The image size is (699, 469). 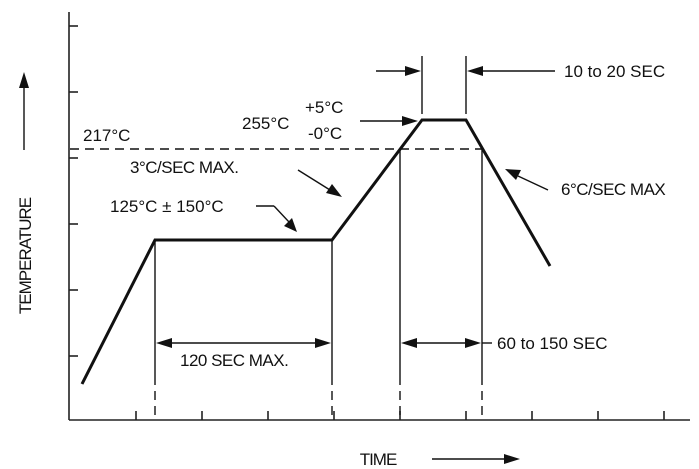 What do you see at coordinates (324, 107) in the screenshot?
I see `peak-tol-plus-label: +5°C` at bounding box center [324, 107].